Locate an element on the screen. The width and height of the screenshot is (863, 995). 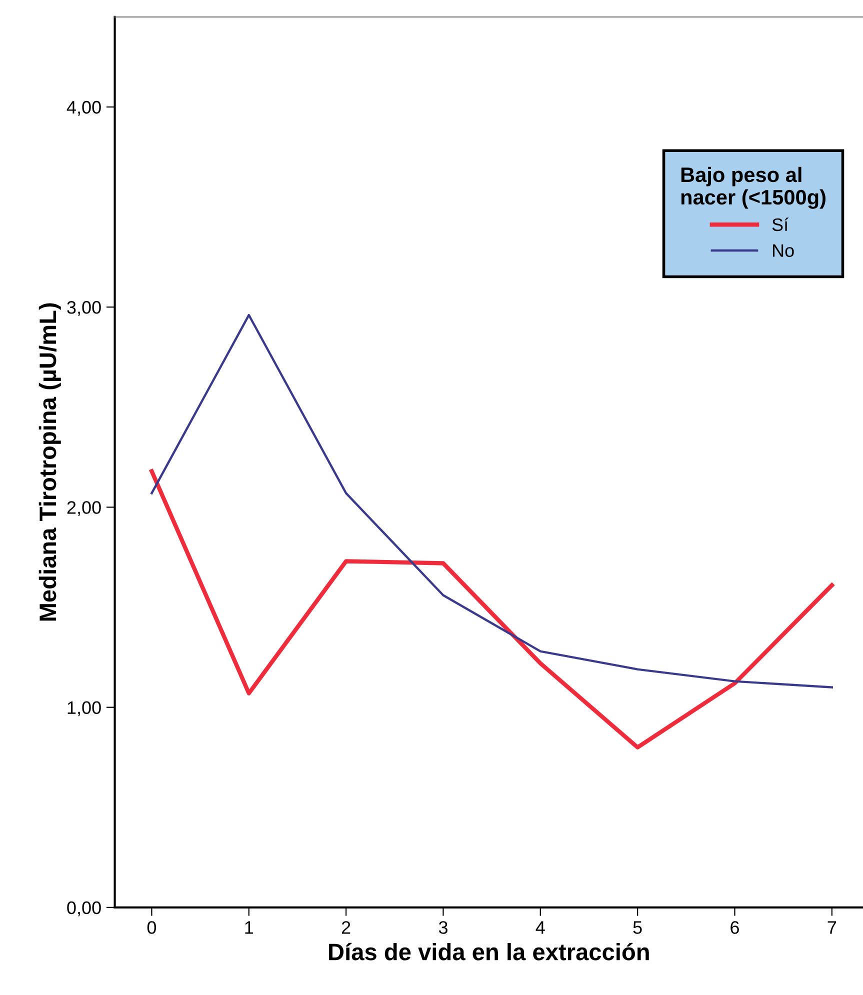
y-tick-label: 0,00 is located at coordinates (84, 908).